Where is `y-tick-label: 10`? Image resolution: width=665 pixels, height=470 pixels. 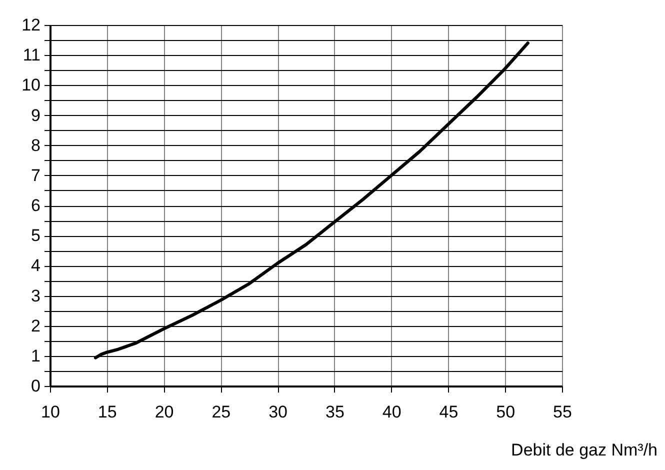 y-tick-label: 10 is located at coordinates (31, 85).